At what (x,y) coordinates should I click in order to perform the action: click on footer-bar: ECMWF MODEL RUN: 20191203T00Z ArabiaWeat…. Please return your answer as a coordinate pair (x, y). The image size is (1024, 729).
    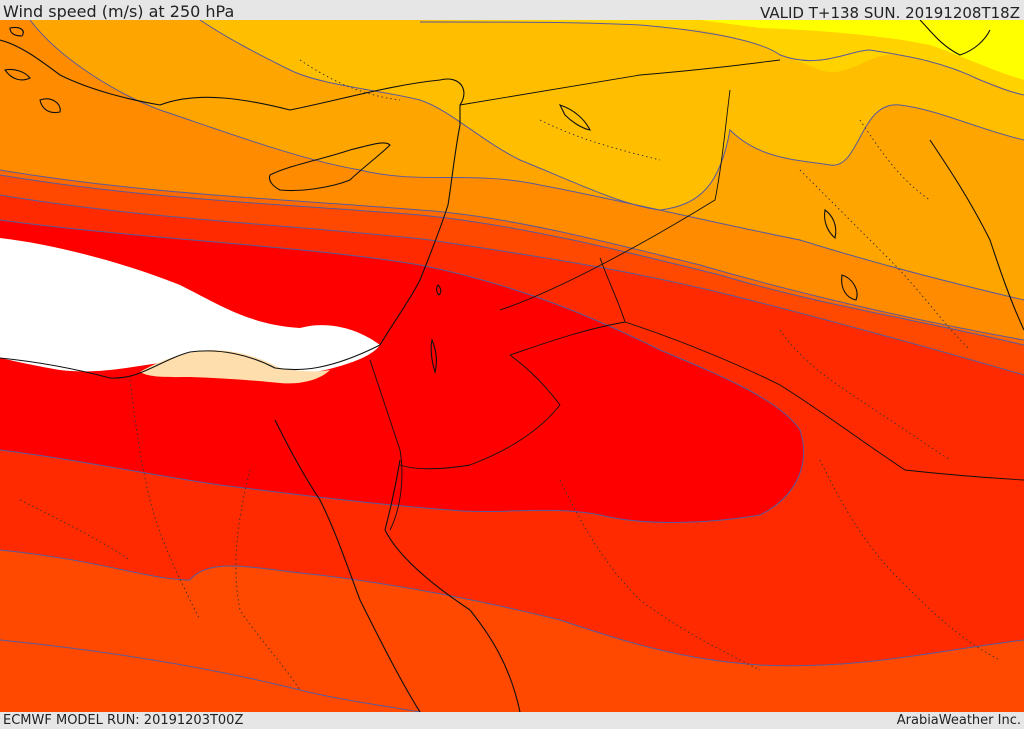
    Looking at the image, I should click on (512, 720).